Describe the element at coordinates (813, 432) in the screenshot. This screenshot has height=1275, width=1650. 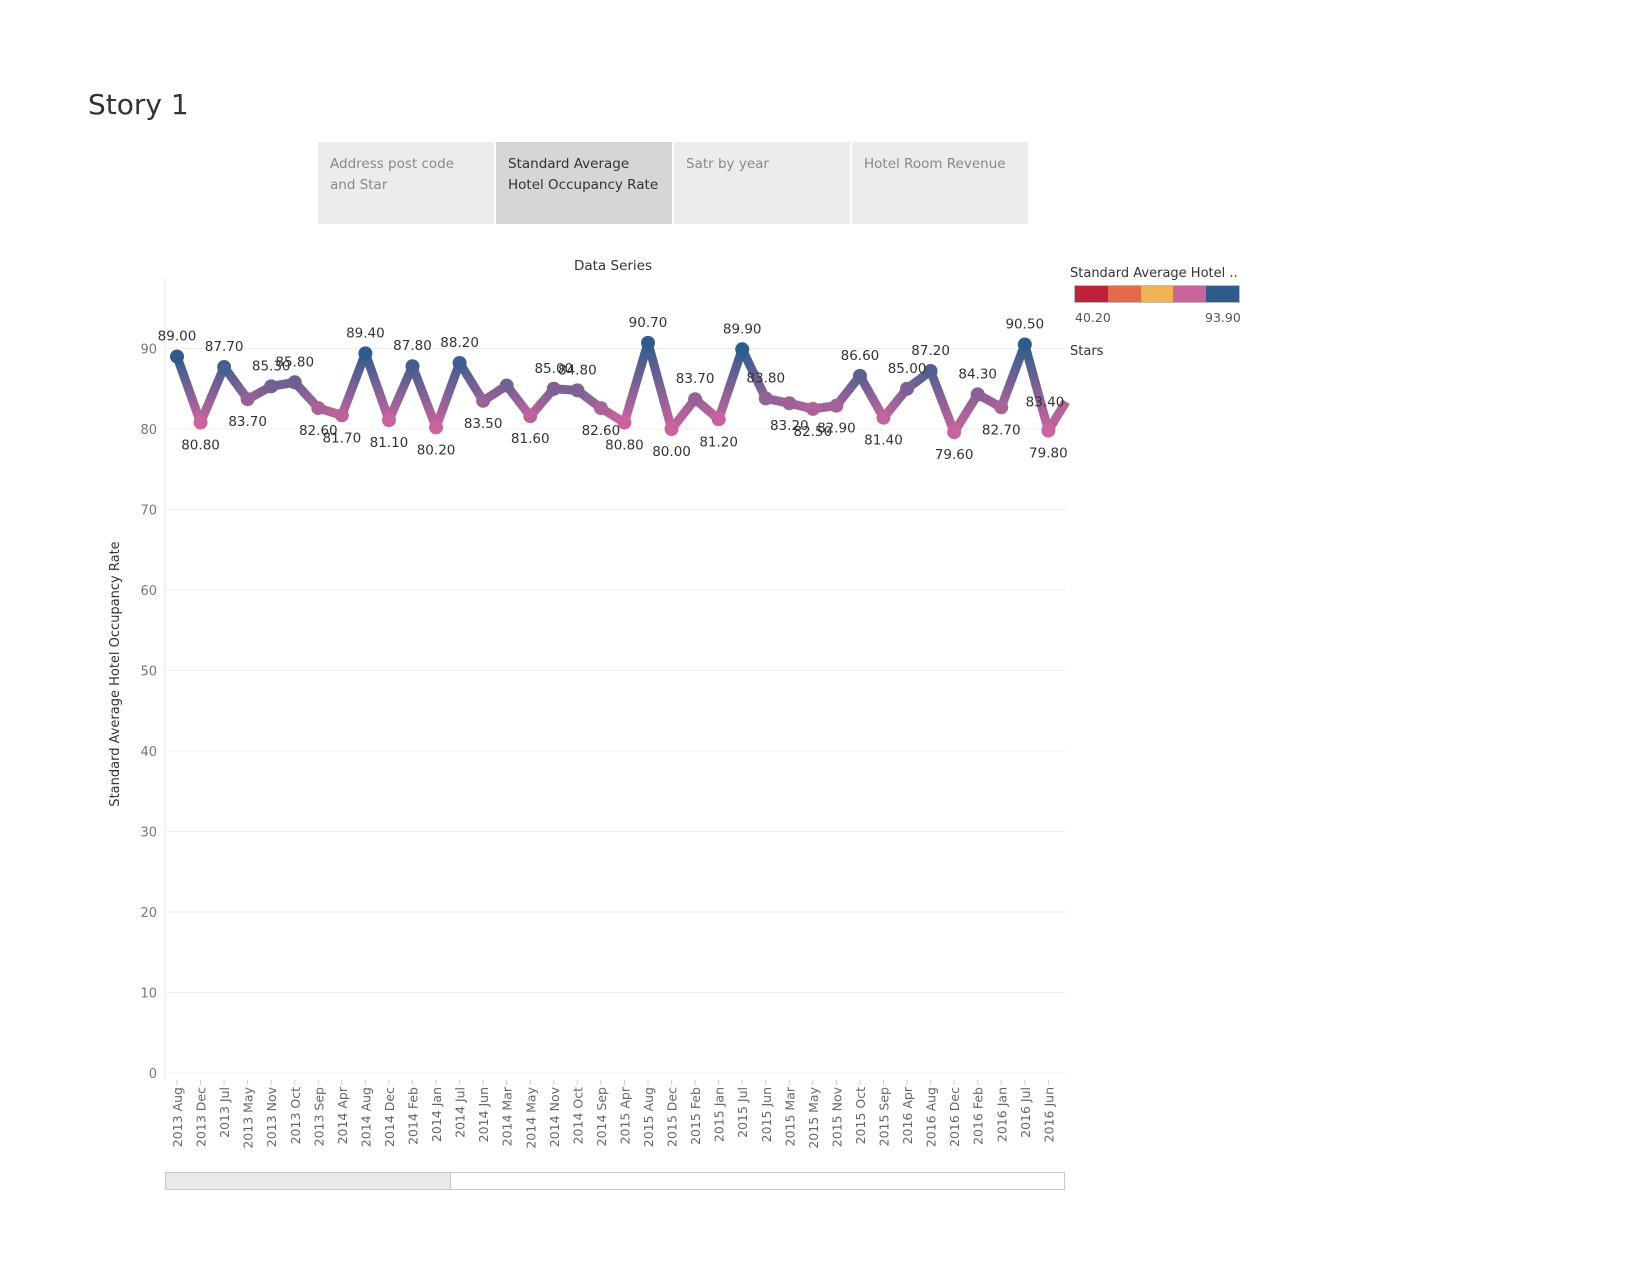
I see `data-label: 82.50` at that location.